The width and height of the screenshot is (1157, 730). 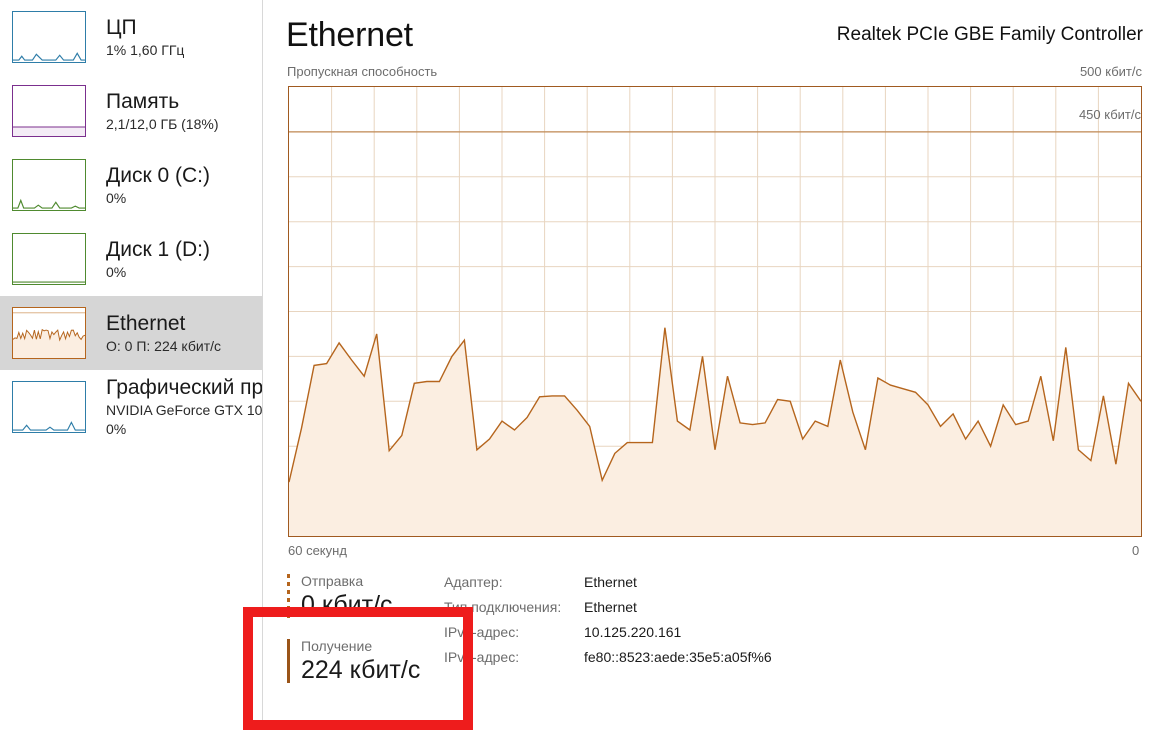 I want to click on sidebar-item-cpu: ЦП 1% 1,60 ГГц, so click(x=131, y=37).